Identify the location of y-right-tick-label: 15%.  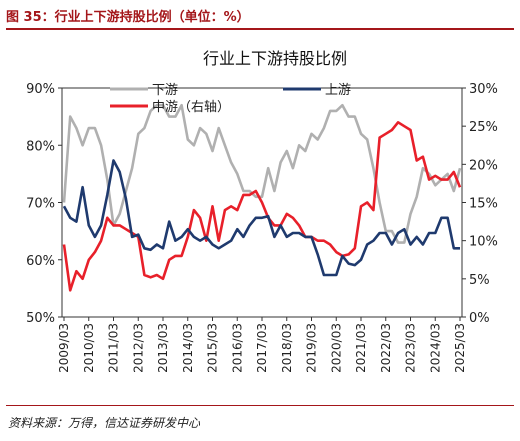
(483, 204).